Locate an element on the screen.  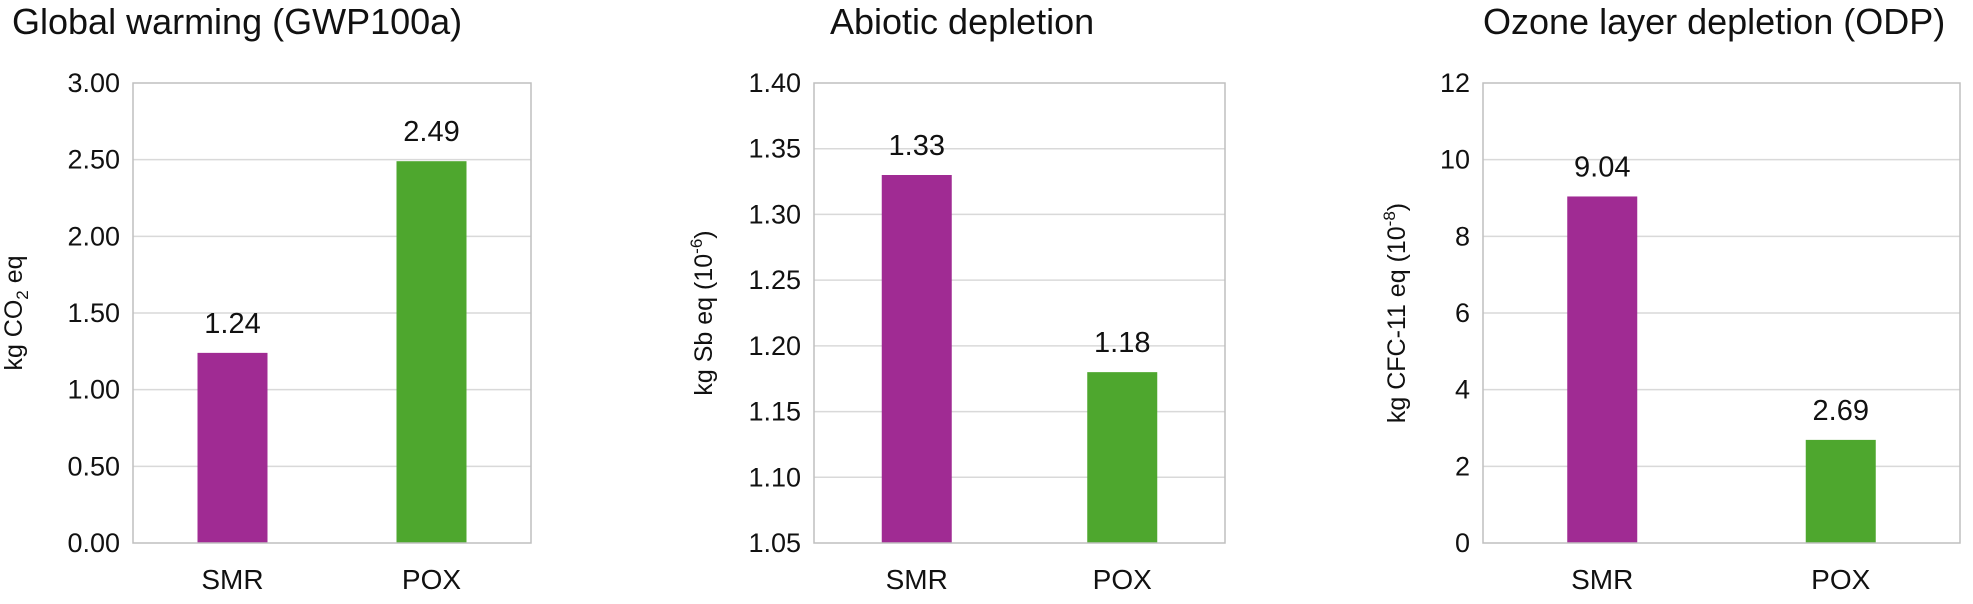
y-tick-label: 4 is located at coordinates (1462, 390).